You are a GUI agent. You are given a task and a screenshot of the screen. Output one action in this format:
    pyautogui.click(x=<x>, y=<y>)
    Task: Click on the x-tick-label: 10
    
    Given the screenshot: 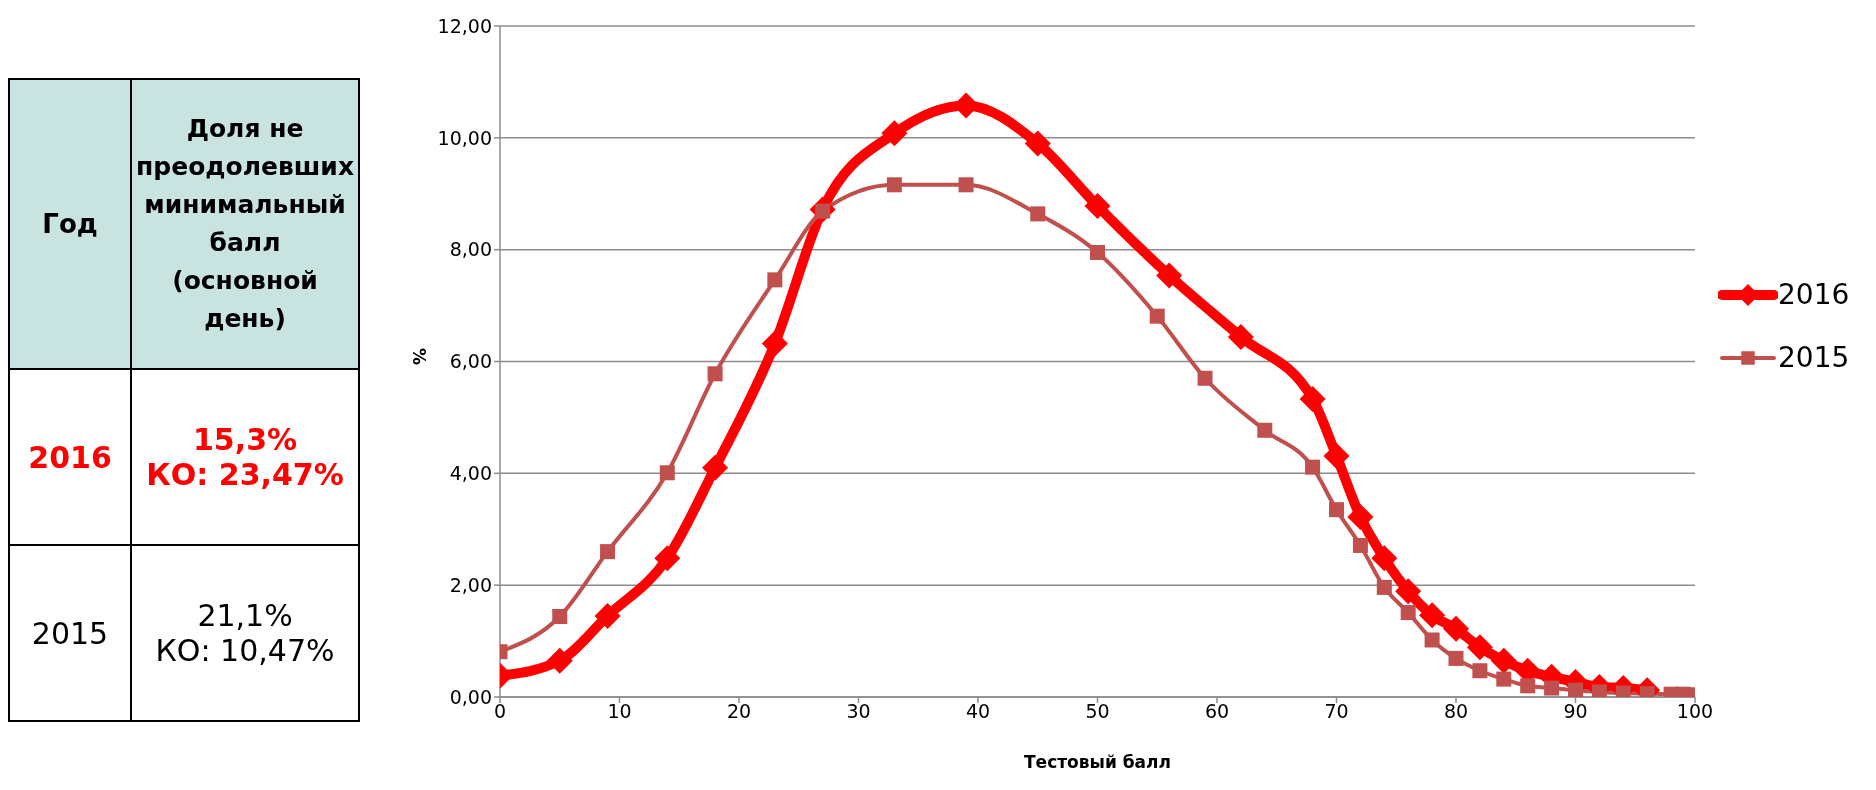 What is the action you would take?
    pyautogui.click(x=619, y=711)
    